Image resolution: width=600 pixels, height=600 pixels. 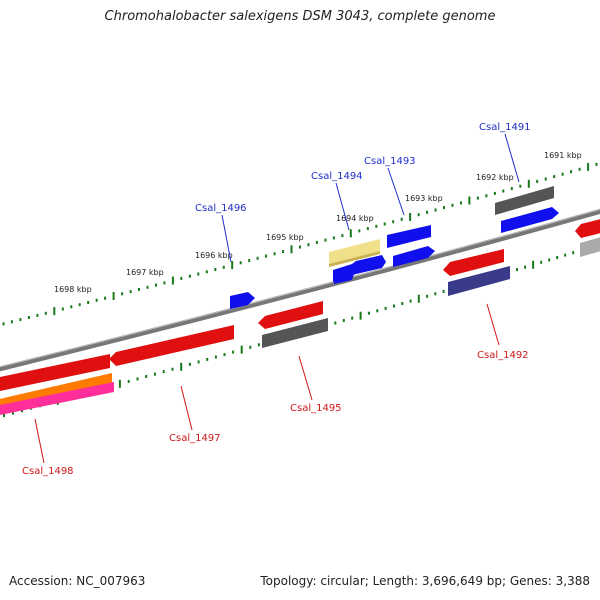 I want to click on gene-label-csal-1494: Csal_1494, so click(x=337, y=176).